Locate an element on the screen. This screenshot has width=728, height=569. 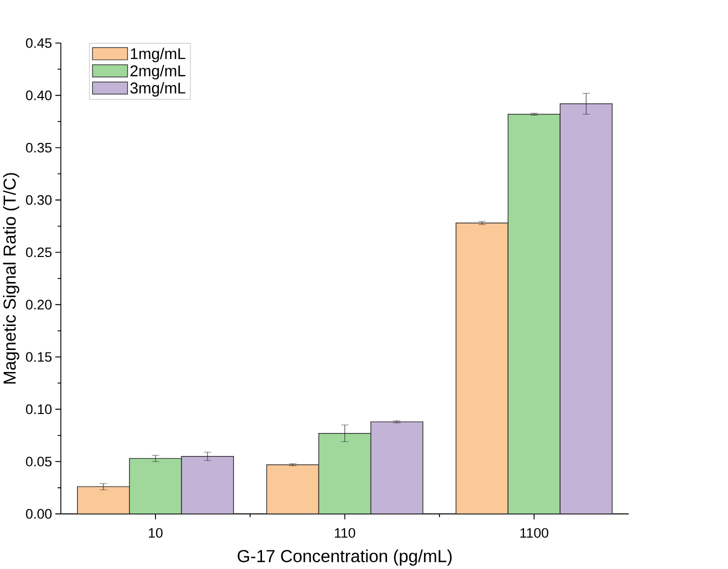
y-tick-label: 0.30 is located at coordinates (39, 200).